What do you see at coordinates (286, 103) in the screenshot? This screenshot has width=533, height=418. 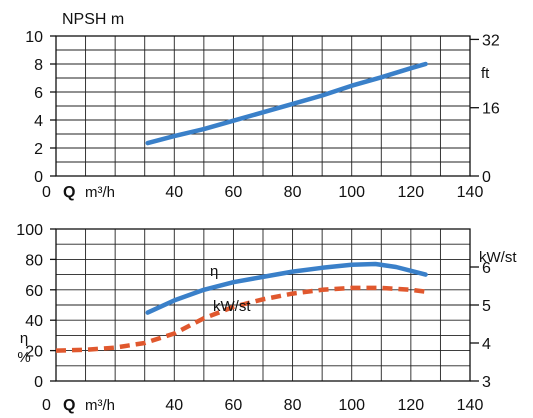 I see `npsh-curve` at bounding box center [286, 103].